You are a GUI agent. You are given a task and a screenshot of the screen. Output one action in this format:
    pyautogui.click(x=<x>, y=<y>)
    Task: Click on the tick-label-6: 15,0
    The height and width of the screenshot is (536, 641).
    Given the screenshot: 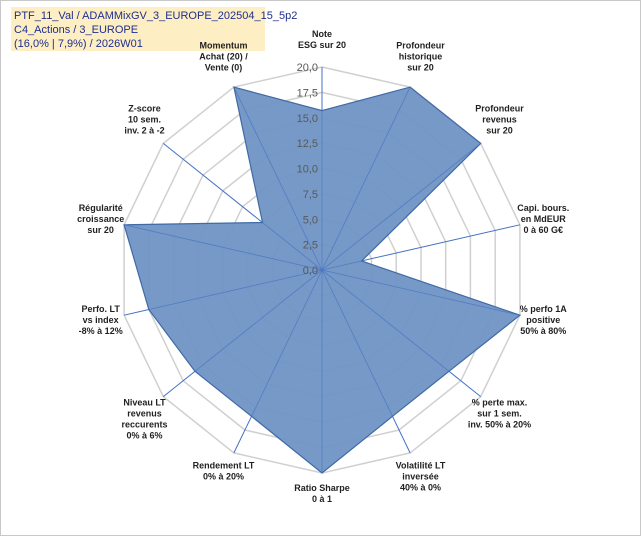 What is the action you would take?
    pyautogui.click(x=307, y=119)
    